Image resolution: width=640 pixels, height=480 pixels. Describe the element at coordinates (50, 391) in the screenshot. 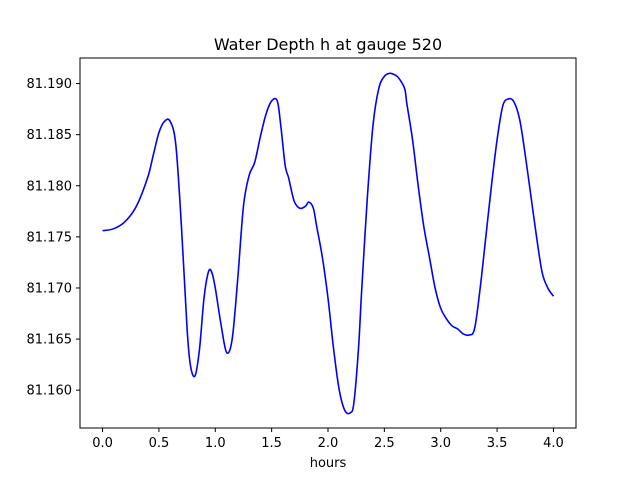

I see `y-tick-label: 81.160` at that location.